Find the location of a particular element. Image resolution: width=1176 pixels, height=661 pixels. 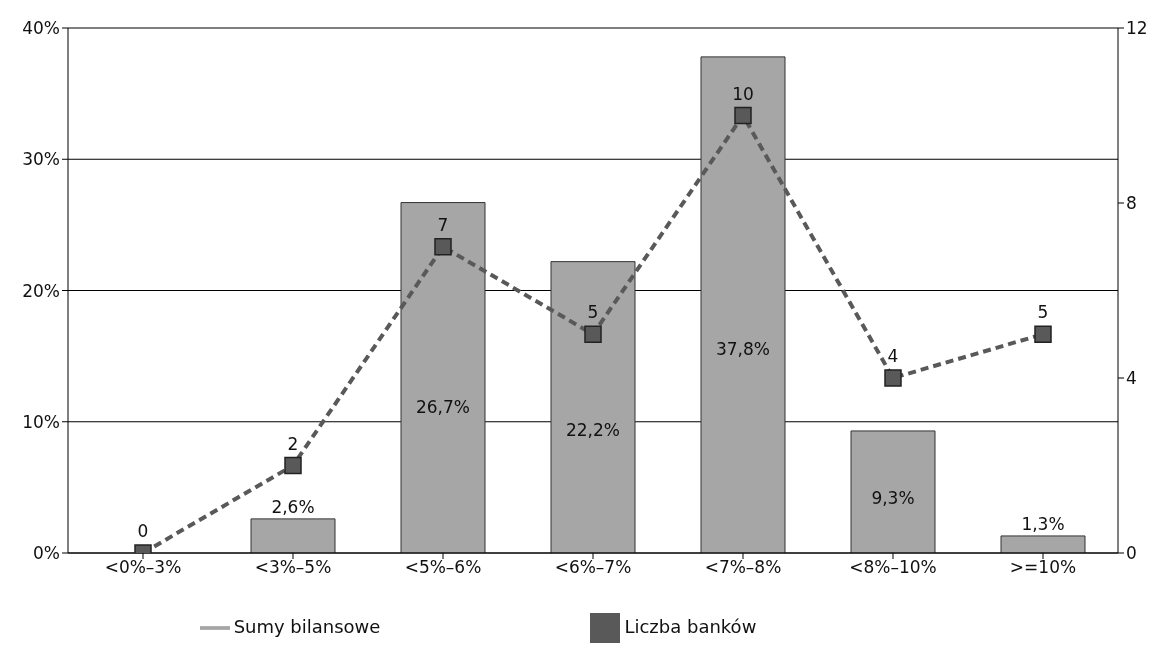

data-label: 10 is located at coordinates (743, 93).